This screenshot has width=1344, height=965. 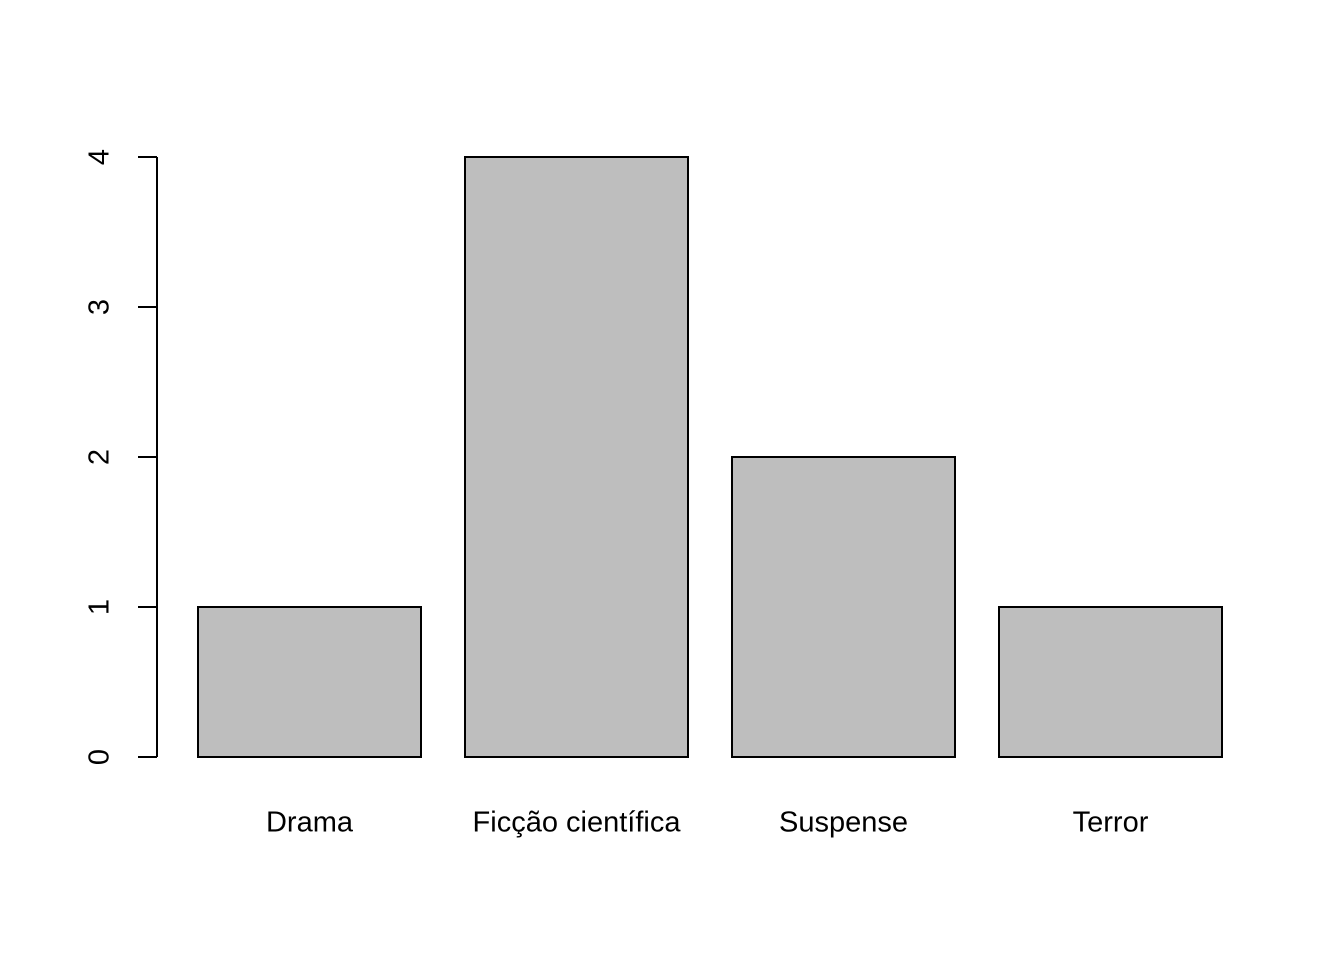 What do you see at coordinates (1111, 823) in the screenshot?
I see `x-tick-label-3: Terror` at bounding box center [1111, 823].